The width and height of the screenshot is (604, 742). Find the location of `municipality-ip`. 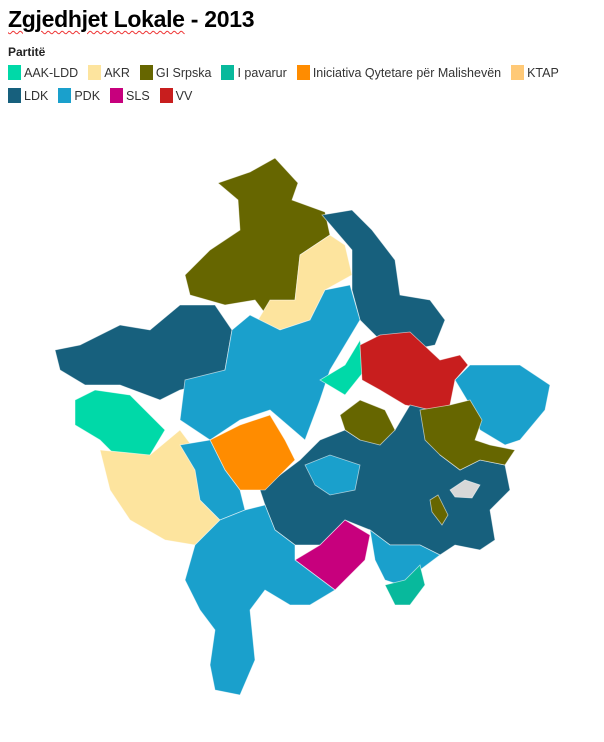

municipality-ip is located at coordinates (405, 585).